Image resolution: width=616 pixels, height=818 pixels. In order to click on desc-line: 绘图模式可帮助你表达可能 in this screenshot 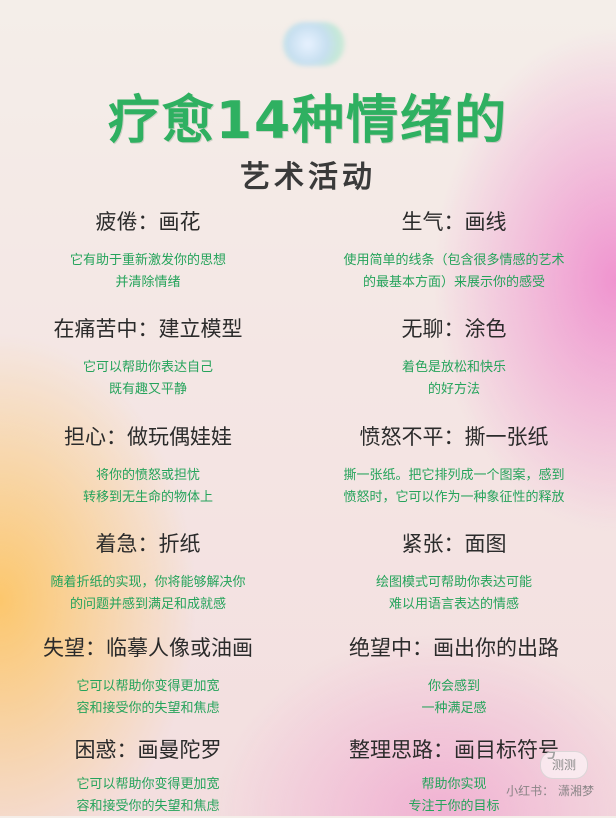, I will do `click(453, 582)`.